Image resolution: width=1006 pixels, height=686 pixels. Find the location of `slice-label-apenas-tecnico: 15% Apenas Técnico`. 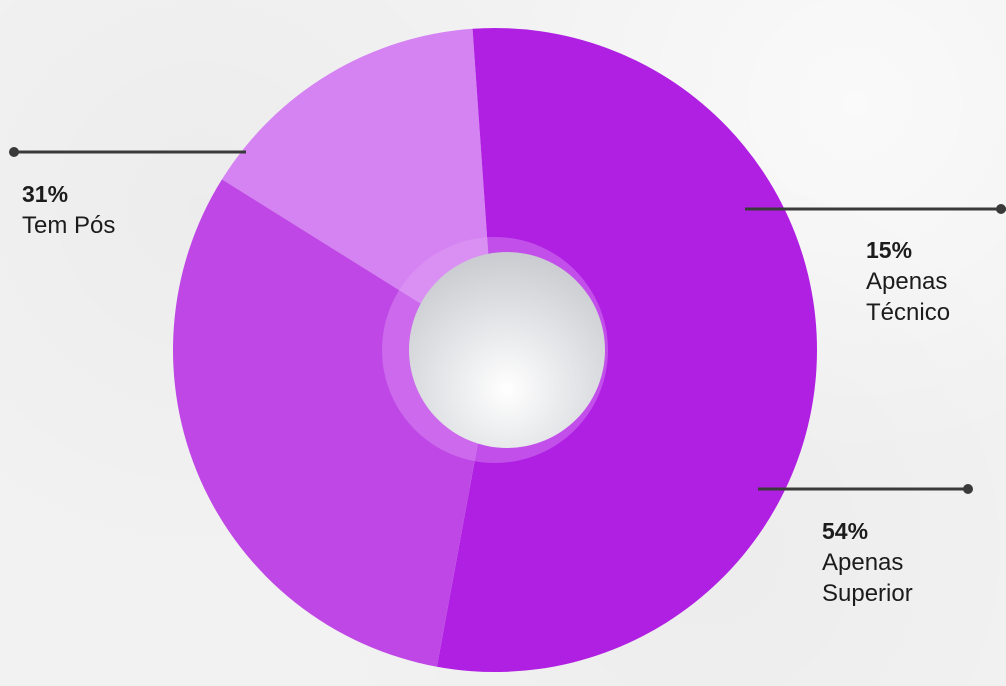

slice-label-apenas-tecnico: 15% Apenas Técnico is located at coordinates (908, 282).